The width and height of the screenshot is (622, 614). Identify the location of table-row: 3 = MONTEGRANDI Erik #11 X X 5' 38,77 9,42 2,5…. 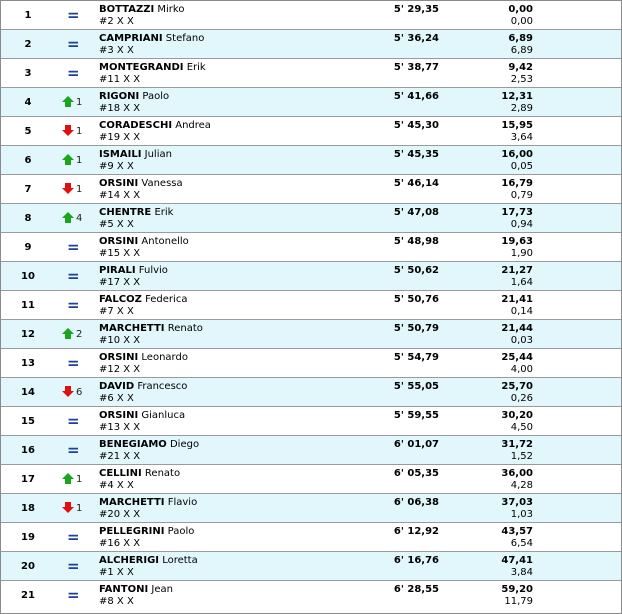
(311, 73).